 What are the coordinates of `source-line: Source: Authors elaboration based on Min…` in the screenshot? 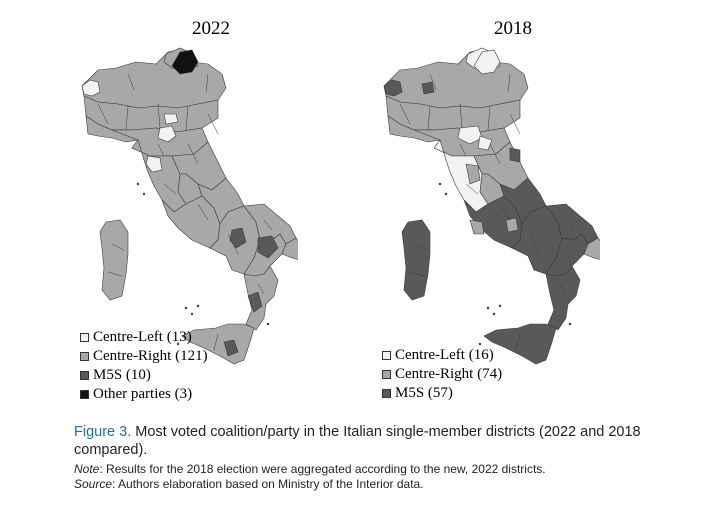 It's located at (310, 484).